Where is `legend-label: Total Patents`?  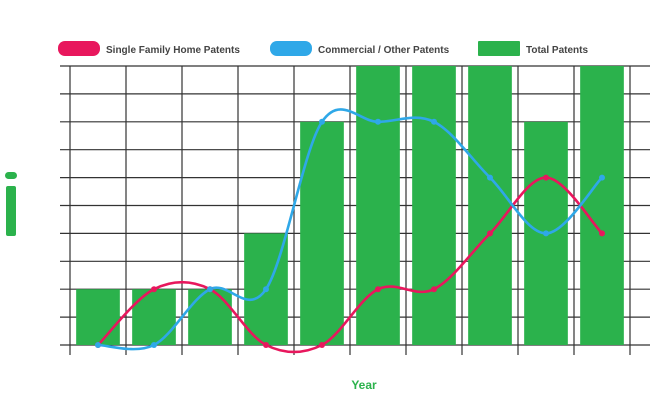
legend-label: Total Patents is located at coordinates (557, 50).